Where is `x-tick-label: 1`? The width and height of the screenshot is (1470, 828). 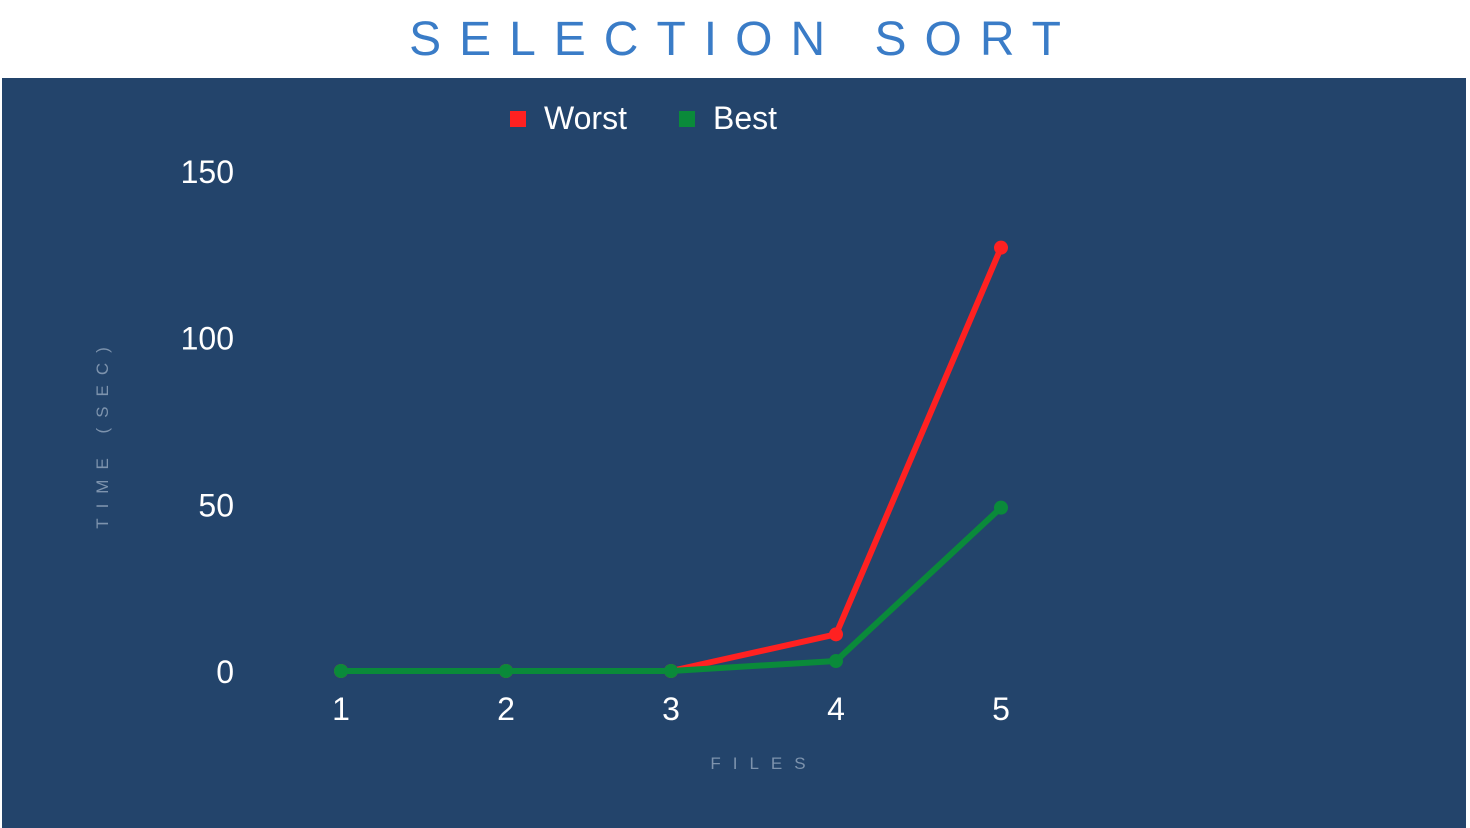
x-tick-label: 1 is located at coordinates (341, 709).